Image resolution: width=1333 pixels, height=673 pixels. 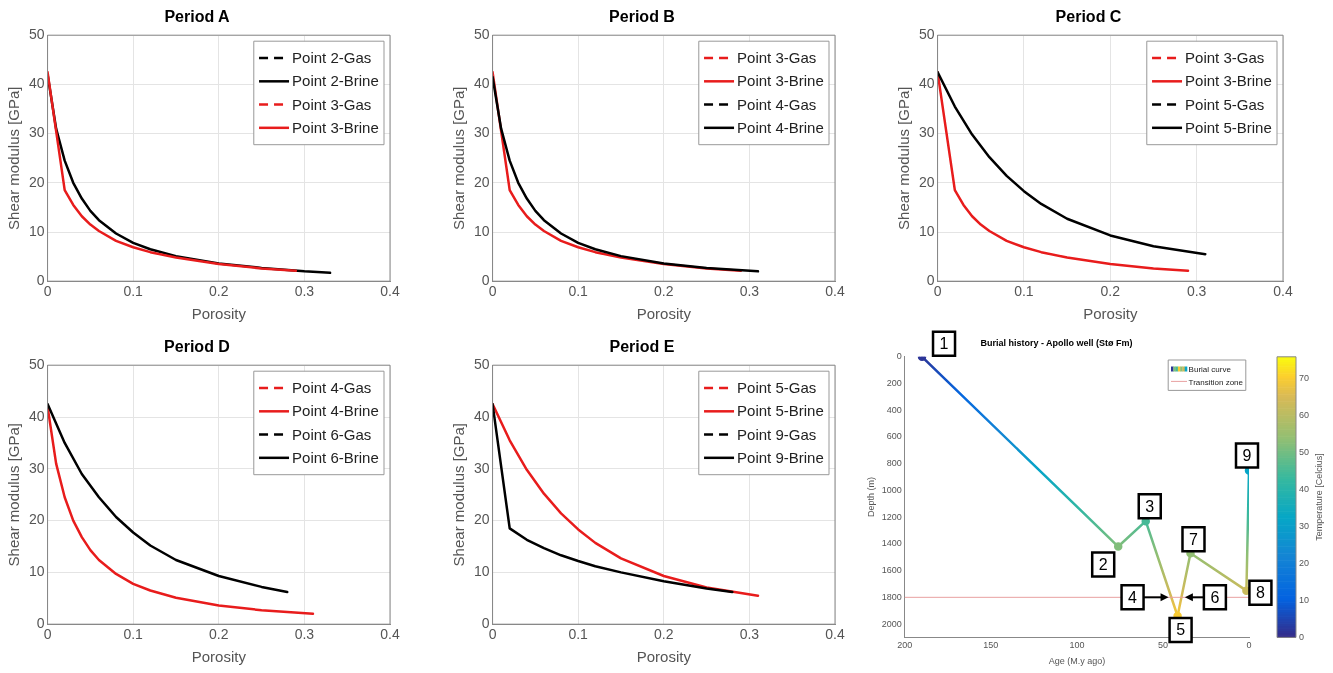 What do you see at coordinates (1260, 593) in the screenshot?
I see `annotation: 8` at bounding box center [1260, 593].